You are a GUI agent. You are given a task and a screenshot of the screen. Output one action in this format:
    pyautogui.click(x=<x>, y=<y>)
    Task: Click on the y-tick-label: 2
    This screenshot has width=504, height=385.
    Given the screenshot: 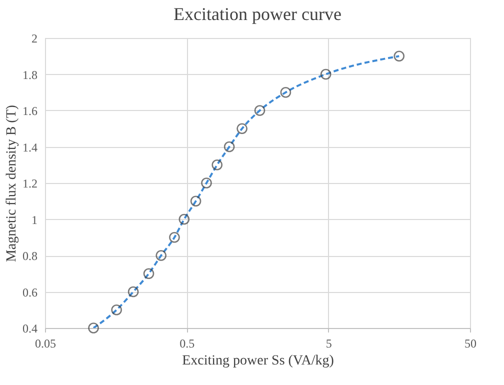 What is the action you would take?
    pyautogui.click(x=35, y=39)
    